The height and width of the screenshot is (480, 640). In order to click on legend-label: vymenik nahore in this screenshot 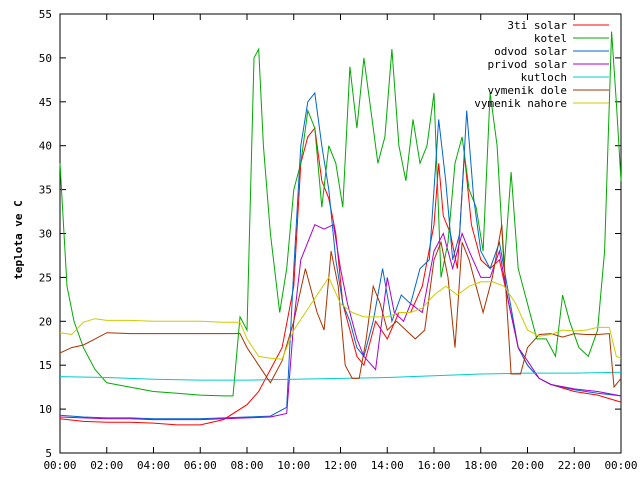, I will do `click(520, 103)`.